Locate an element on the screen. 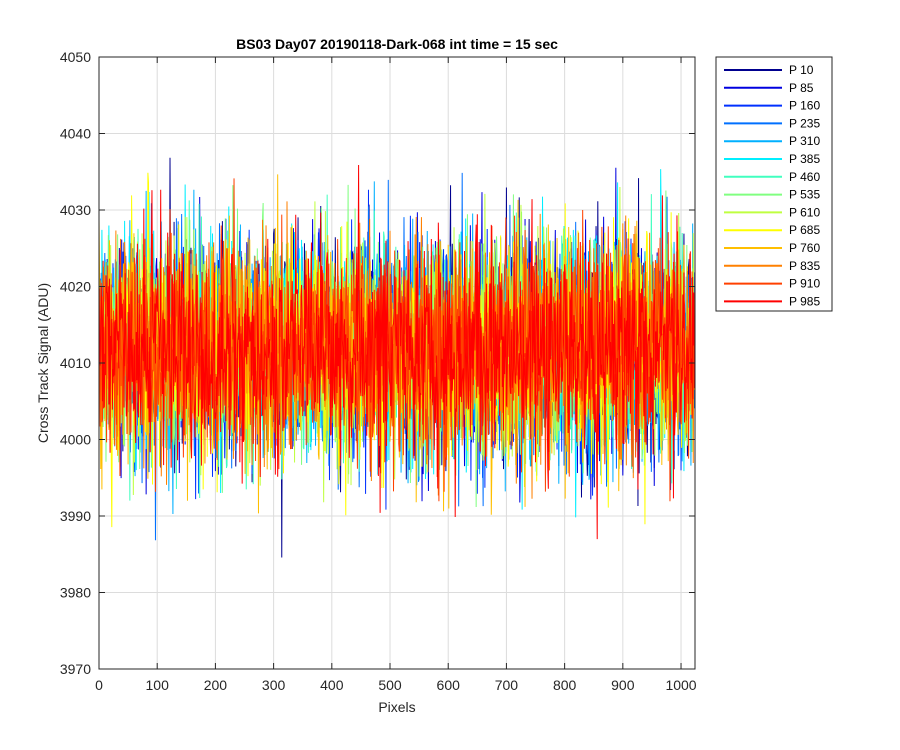 The image size is (900, 750). legend-box is located at coordinates (774, 184).